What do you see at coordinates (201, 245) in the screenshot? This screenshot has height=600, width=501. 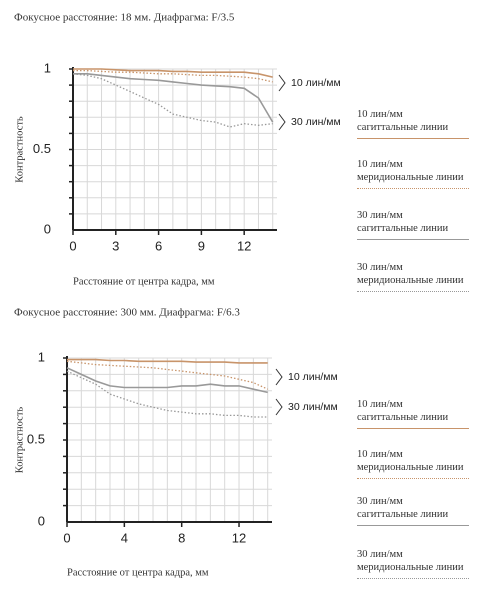 I see `x-tick-label: 9` at bounding box center [201, 245].